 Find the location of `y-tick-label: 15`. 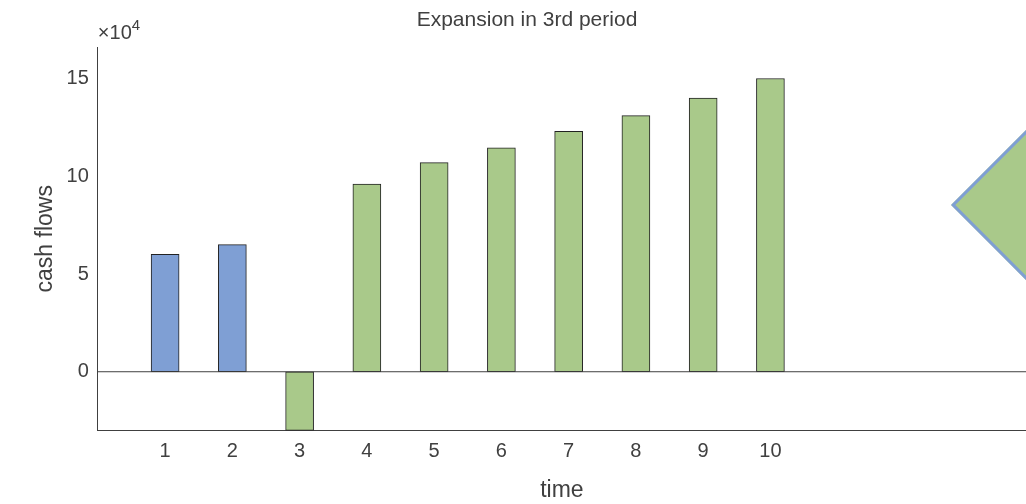

y-tick-label: 15 is located at coordinates (77, 77).